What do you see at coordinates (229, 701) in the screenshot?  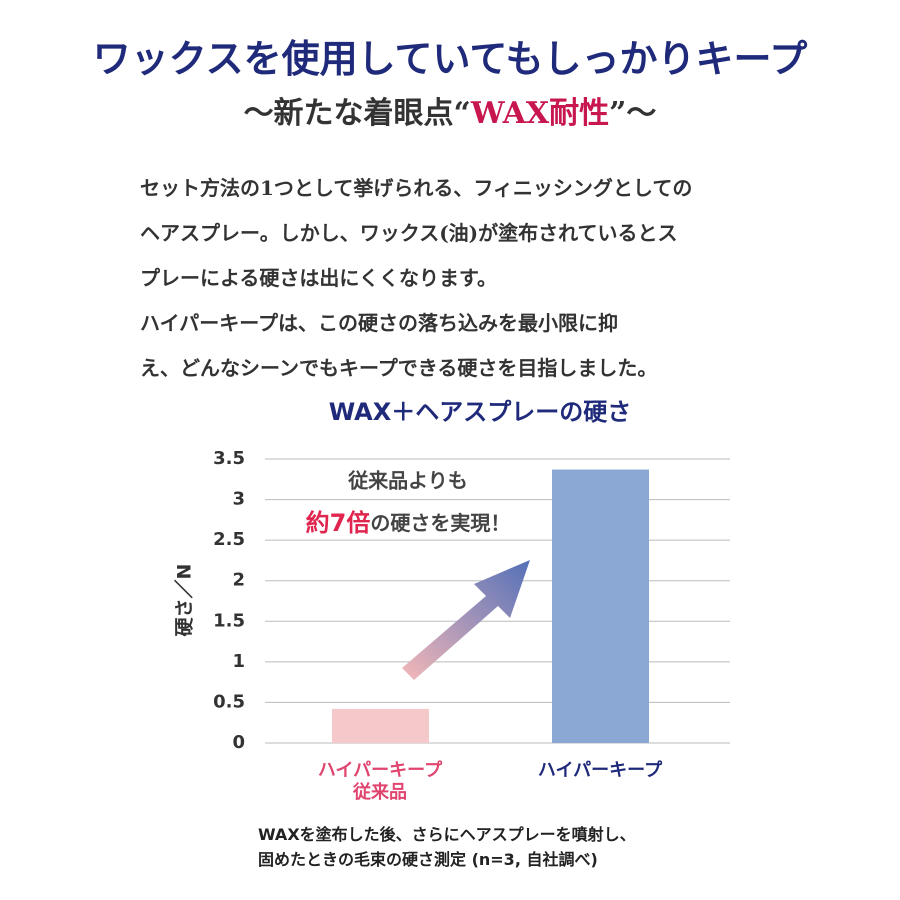 I see `y-tick-label: 0.5` at bounding box center [229, 701].